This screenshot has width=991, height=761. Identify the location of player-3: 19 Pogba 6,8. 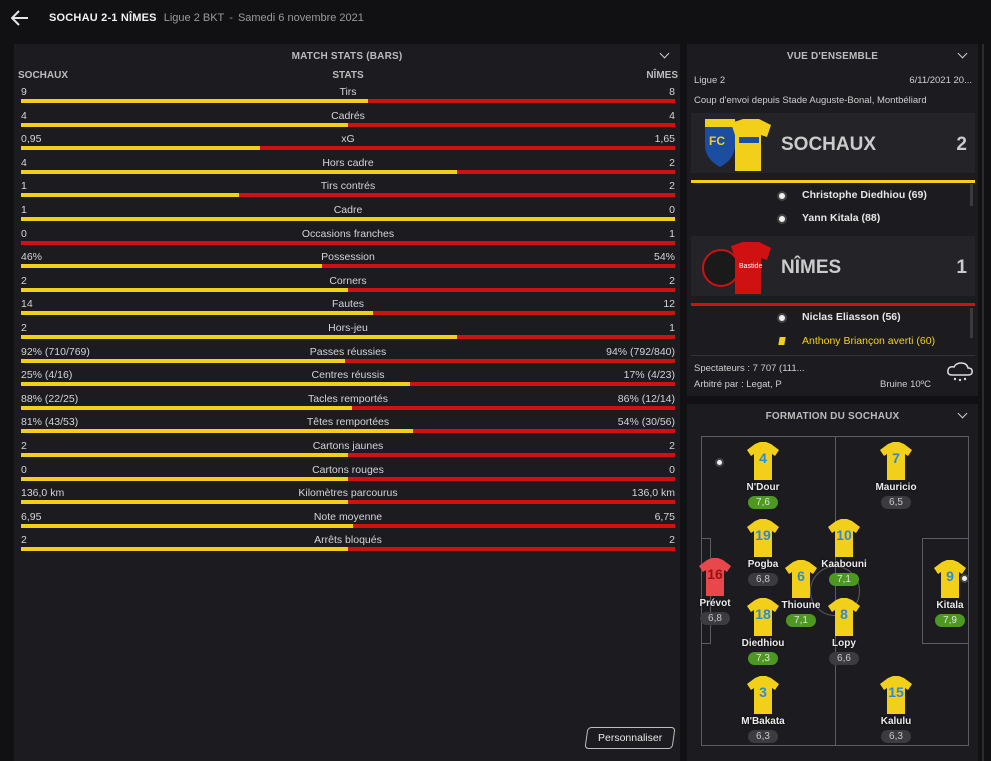
(763, 559).